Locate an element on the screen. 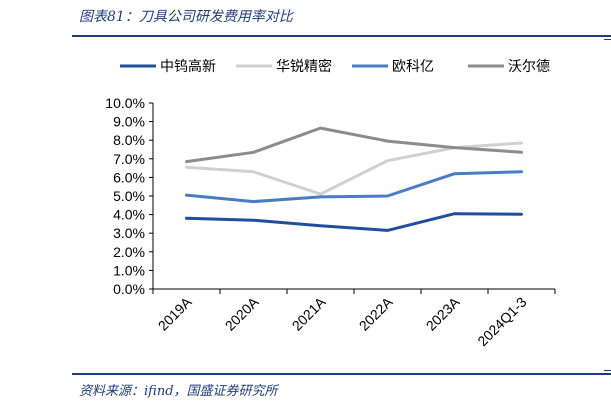 The image size is (611, 410). legend-label: 欧科亿 is located at coordinates (413, 67).